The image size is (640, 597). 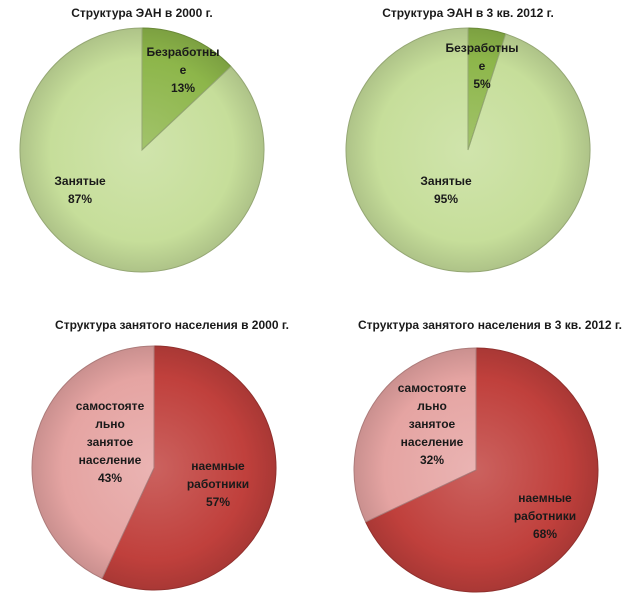 I want to click on chart-title-1: Структура ЭАН в 2000 г., so click(x=142, y=13).